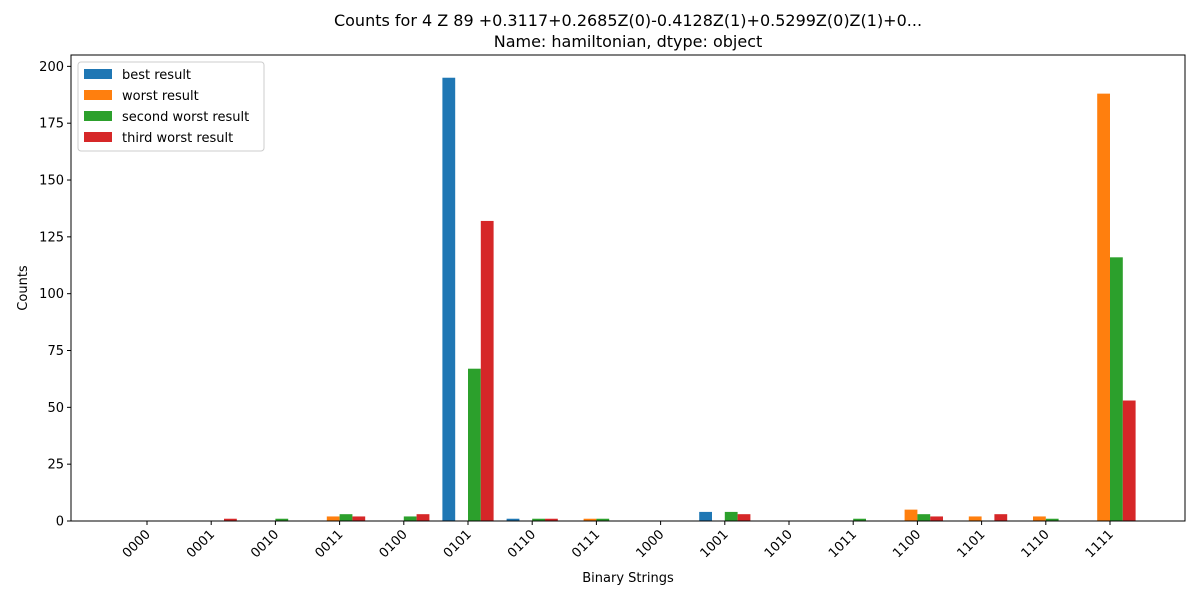 Image resolution: width=1200 pixels, height=600 pixels. Describe the element at coordinates (185, 117) in the screenshot. I see `legend-label: second worst result` at that location.